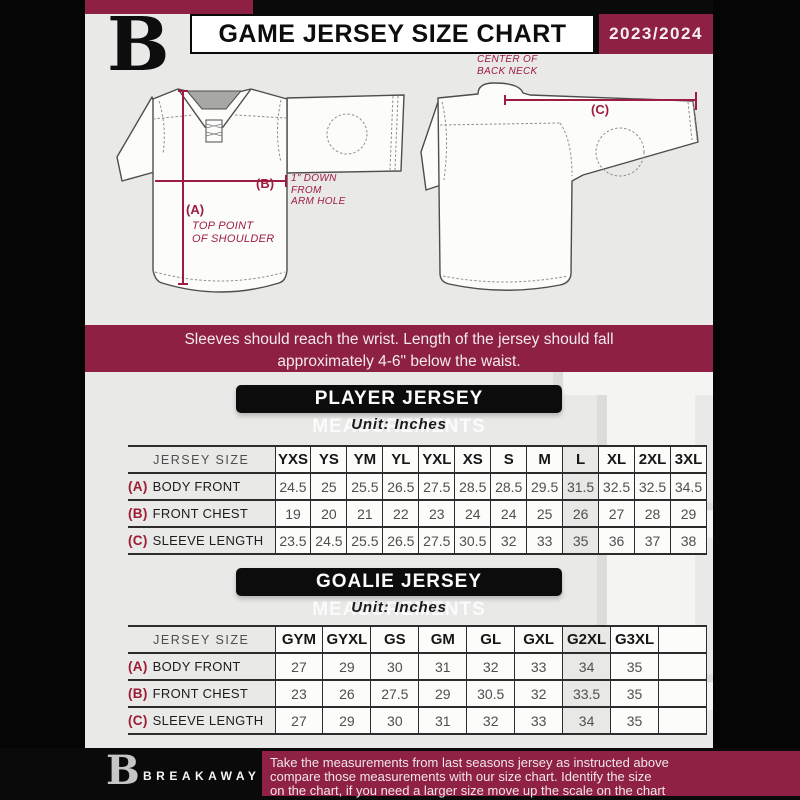 The image size is (800, 800). Describe the element at coordinates (394, 639) in the screenshot. I see `size-col-header: GS` at that location.